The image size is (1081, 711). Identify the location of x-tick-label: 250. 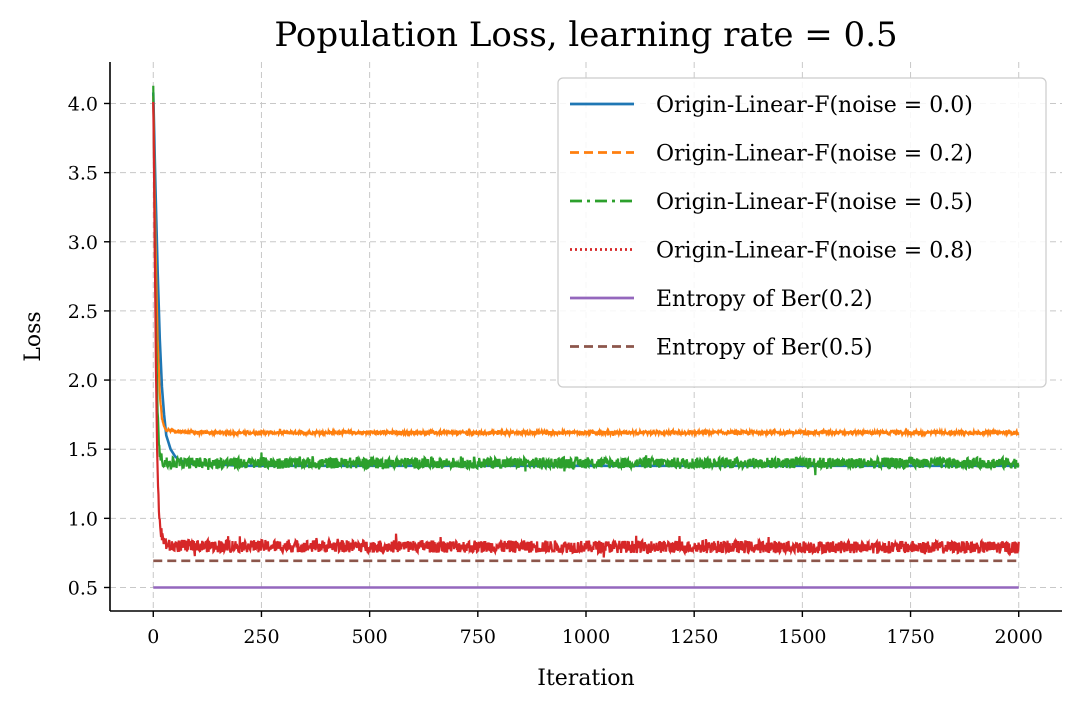
(261, 637).